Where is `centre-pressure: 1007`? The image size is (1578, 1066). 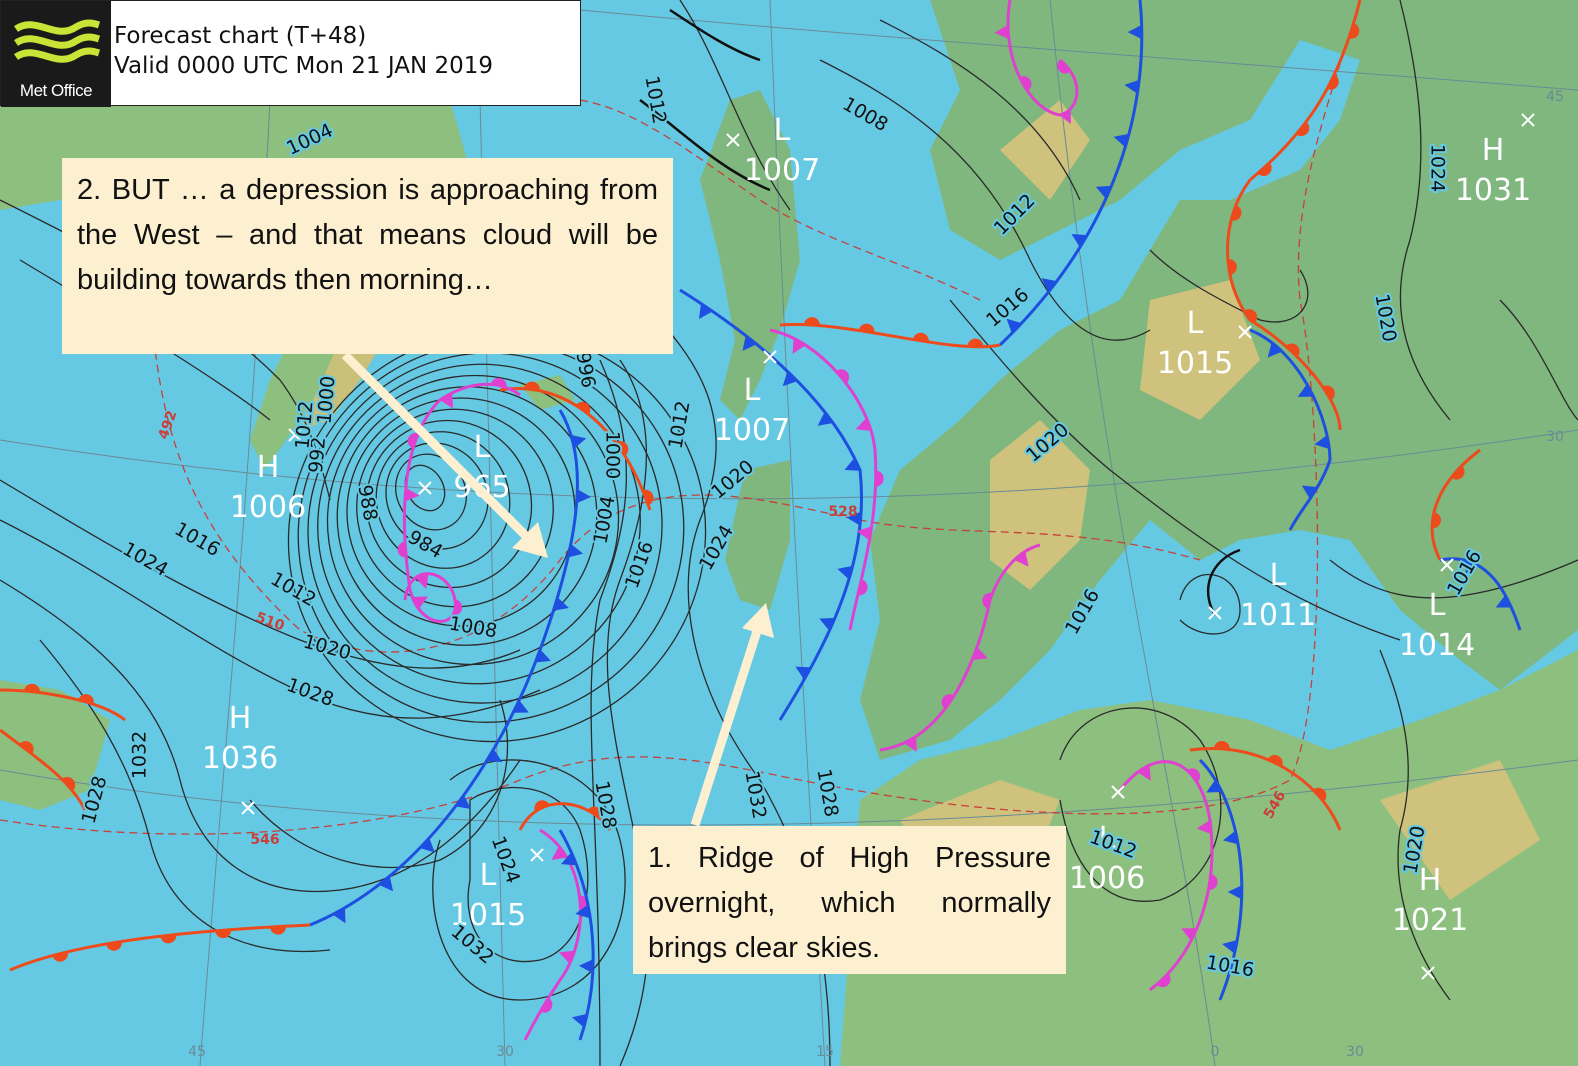
centre-pressure: 1007 is located at coordinates (752, 430).